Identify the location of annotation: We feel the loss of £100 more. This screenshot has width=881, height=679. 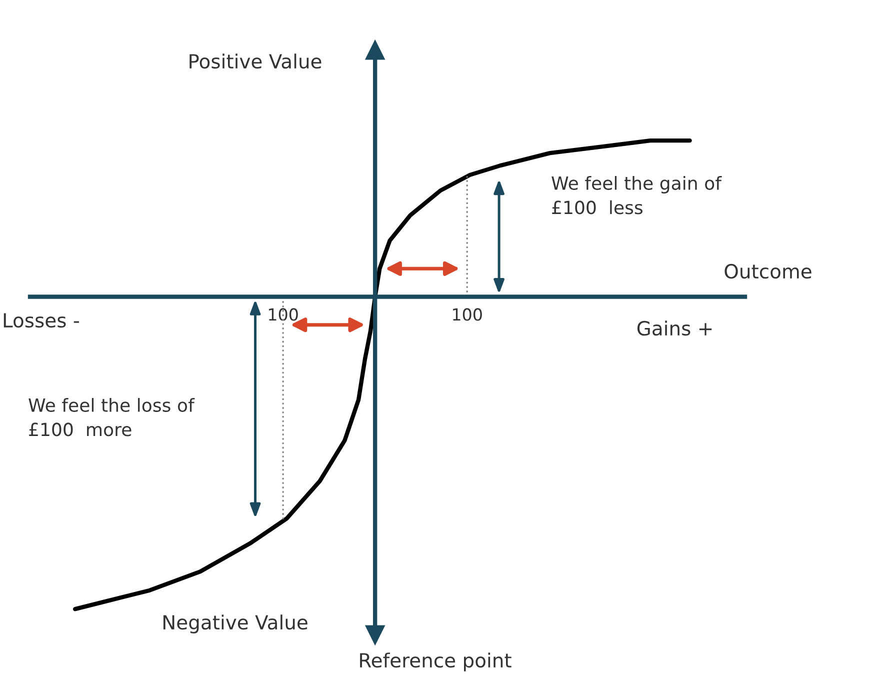
(111, 417).